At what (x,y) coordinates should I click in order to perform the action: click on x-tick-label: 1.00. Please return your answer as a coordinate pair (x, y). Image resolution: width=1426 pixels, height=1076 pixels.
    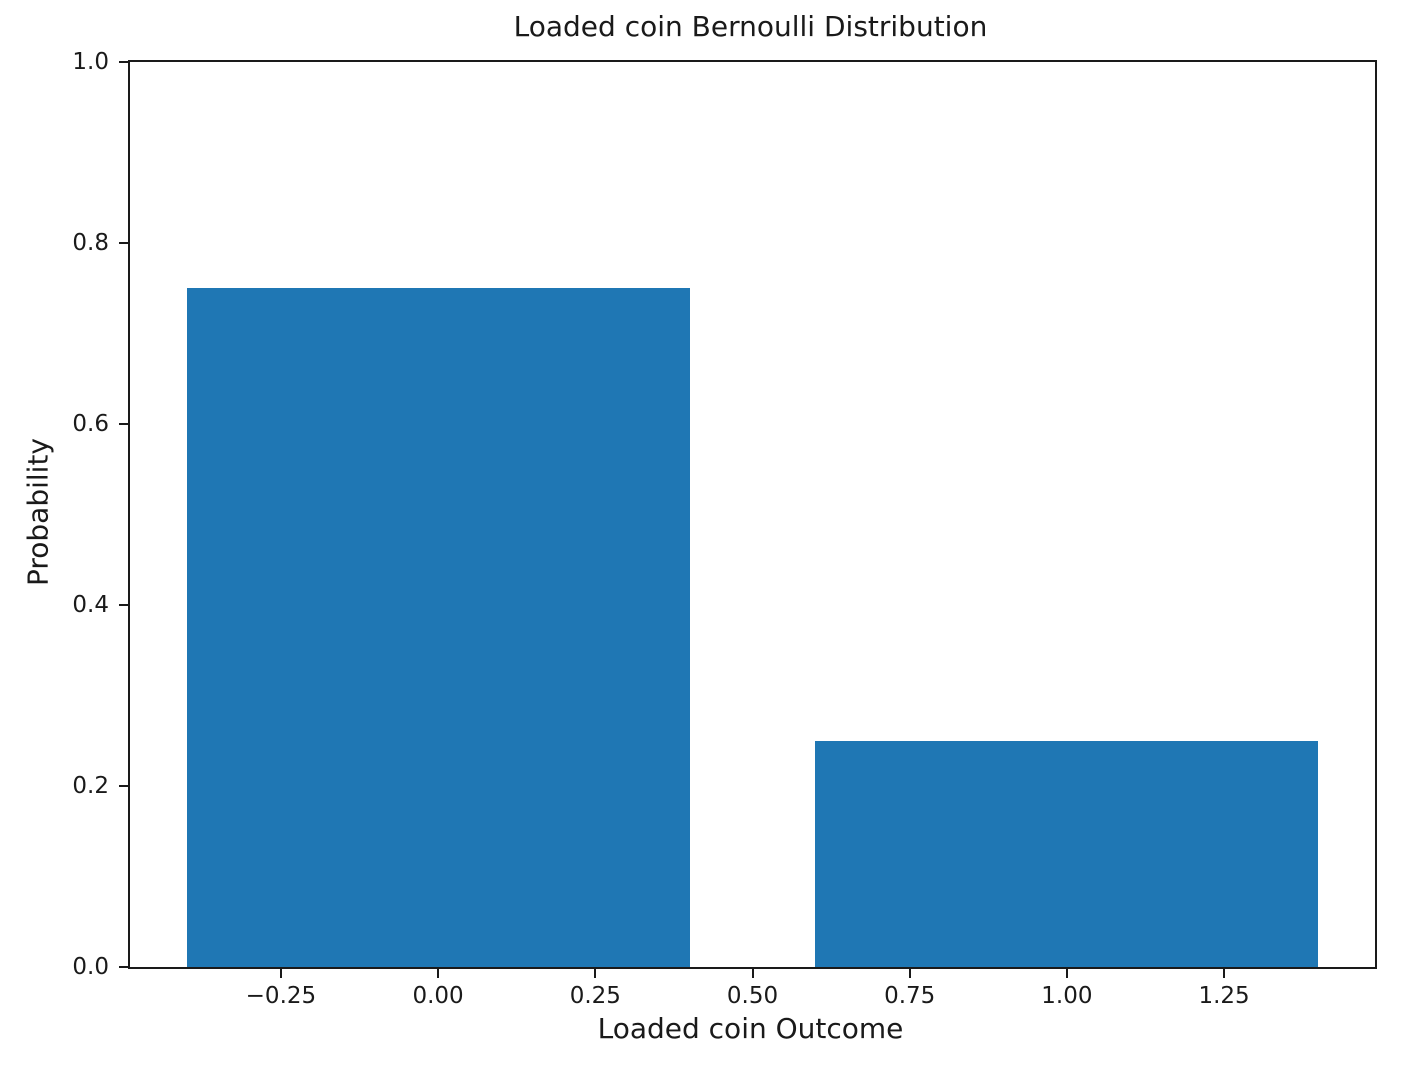
    Looking at the image, I should click on (1067, 996).